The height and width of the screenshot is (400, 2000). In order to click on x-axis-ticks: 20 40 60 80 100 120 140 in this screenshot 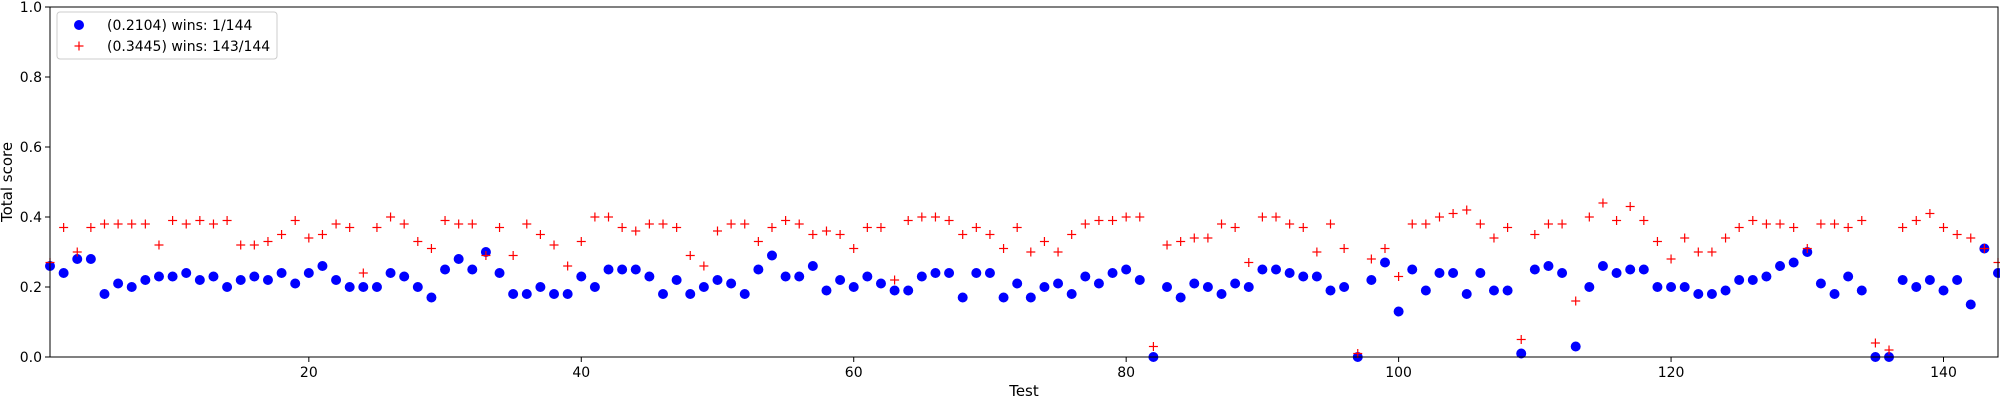, I will do `click(1128, 369)`.